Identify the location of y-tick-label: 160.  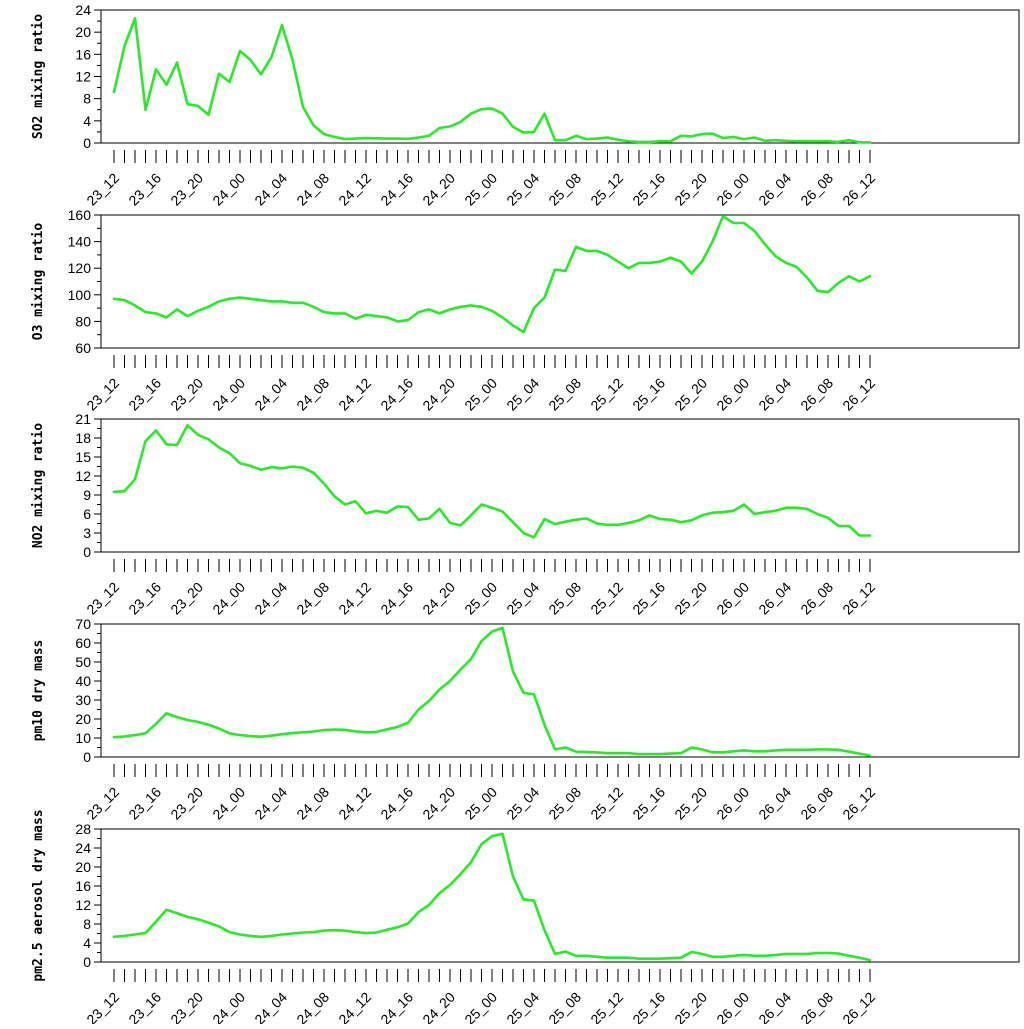
(80, 215).